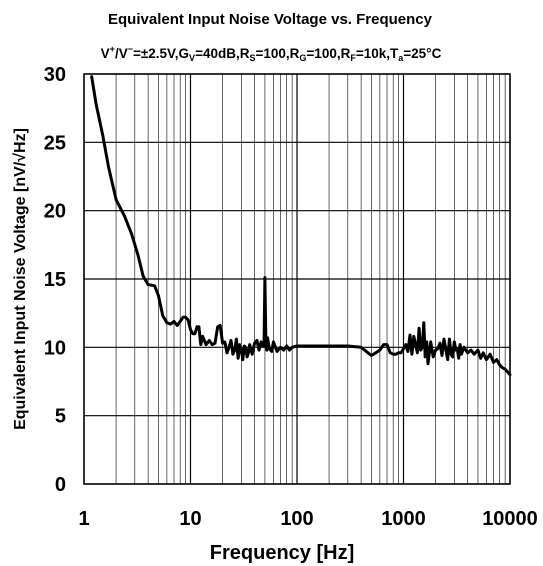 The width and height of the screenshot is (543, 566). Describe the element at coordinates (121, 53) in the screenshot. I see `subtitle-part: /V` at that location.